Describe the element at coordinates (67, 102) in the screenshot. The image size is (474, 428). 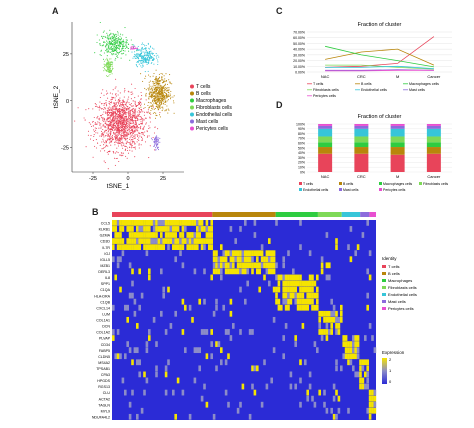
I see `y-tick-label: 0` at that location.